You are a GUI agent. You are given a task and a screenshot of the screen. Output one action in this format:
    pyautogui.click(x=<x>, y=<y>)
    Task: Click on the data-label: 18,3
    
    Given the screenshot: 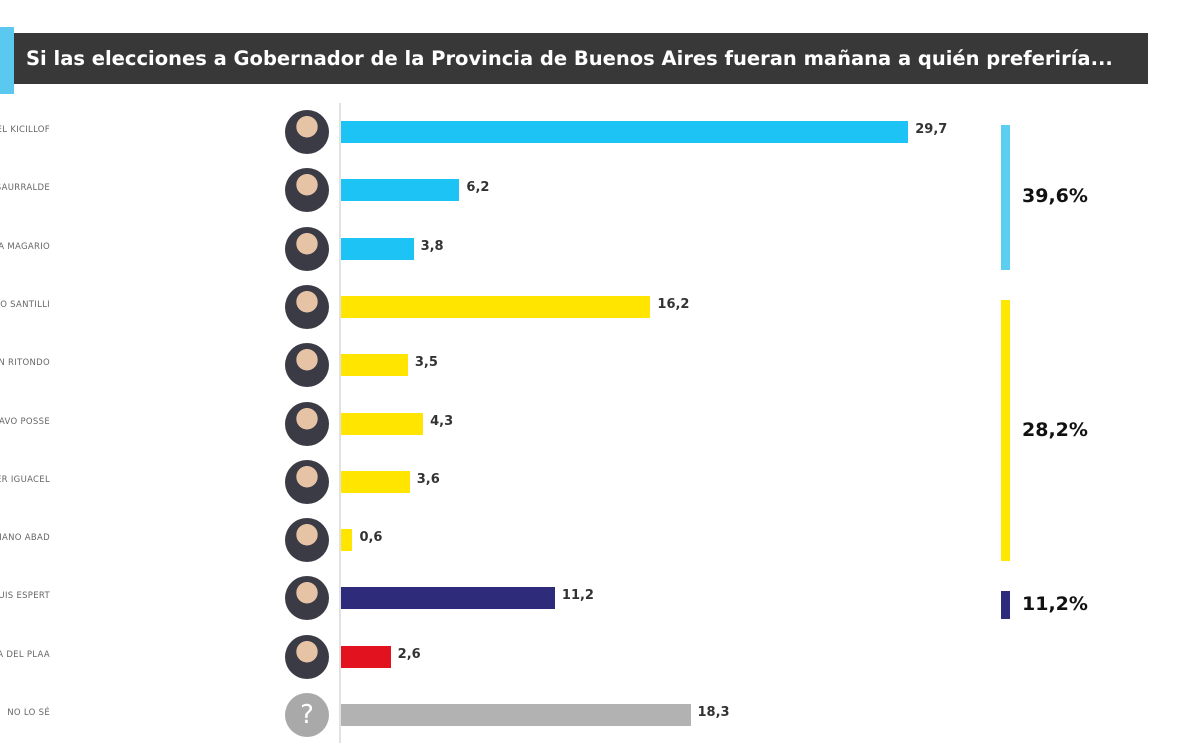 What is the action you would take?
    pyautogui.click(x=713, y=712)
    